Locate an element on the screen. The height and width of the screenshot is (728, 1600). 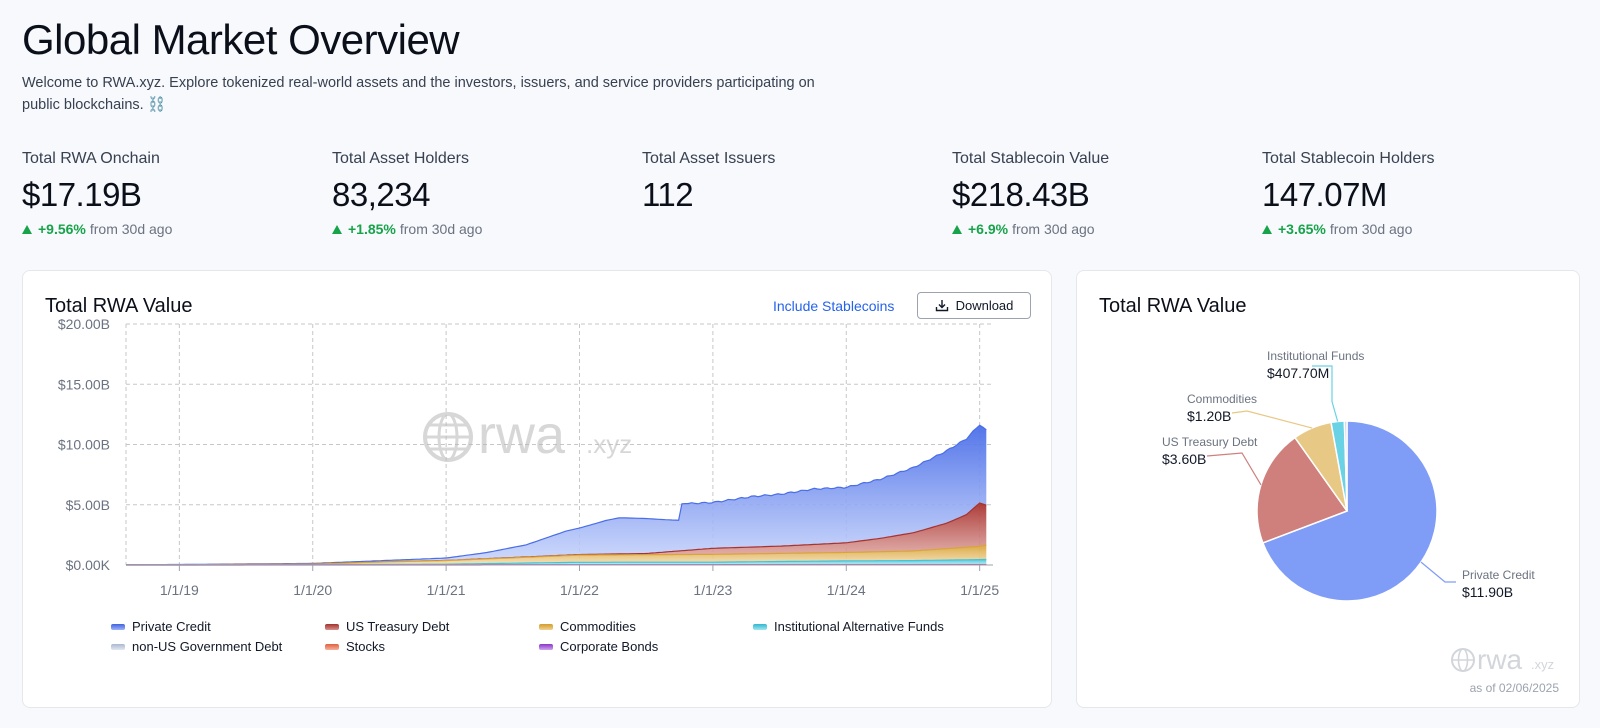
legend-label: Private Credit is located at coordinates (171, 626).